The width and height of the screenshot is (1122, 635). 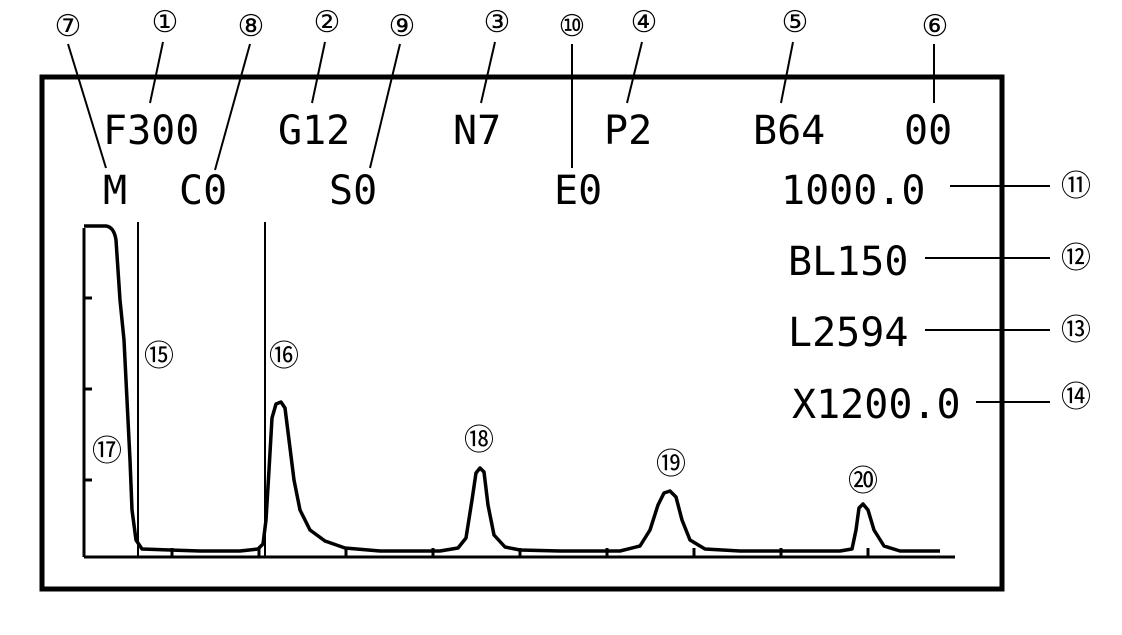 I want to click on value-range: 1000.0, so click(x=853, y=191).